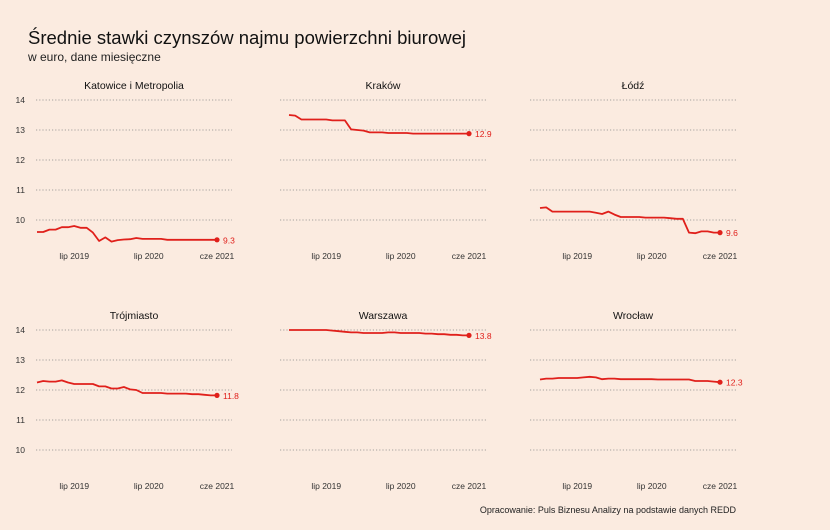 The image size is (830, 530). What do you see at coordinates (134, 316) in the screenshot?
I see `panel-title: Trójmiasto` at bounding box center [134, 316].